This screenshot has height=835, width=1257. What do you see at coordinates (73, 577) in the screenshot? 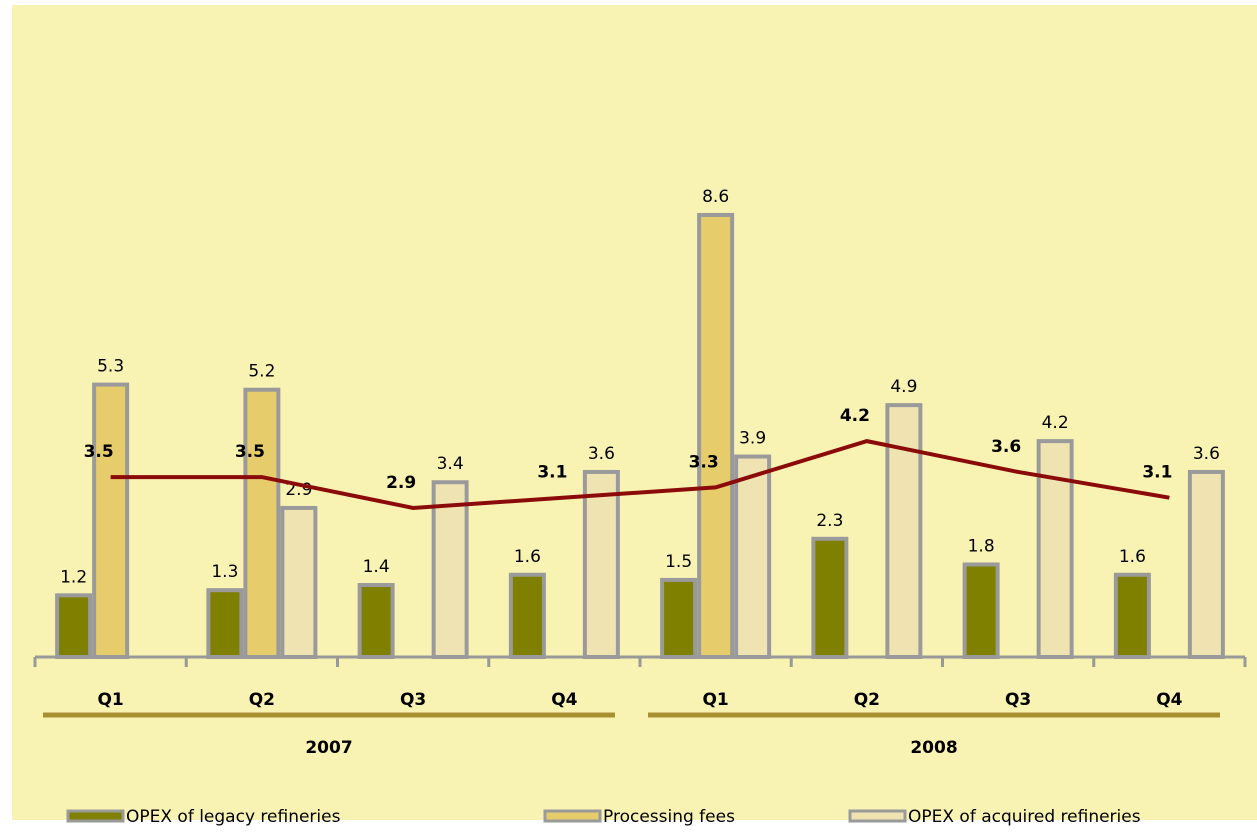
I see `data-label: 1.2` at bounding box center [73, 577].